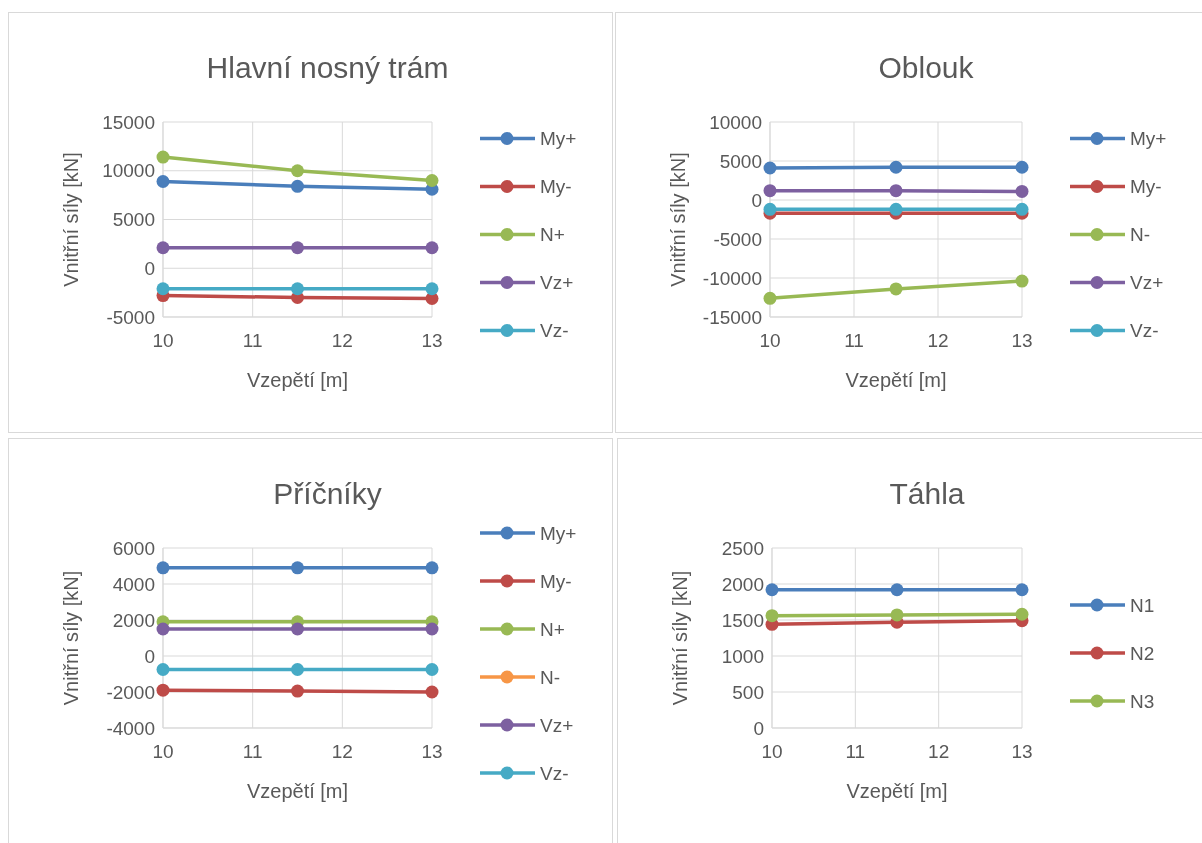  What do you see at coordinates (742, 656) in the screenshot?
I see `y-tick-label: 1000` at bounding box center [742, 656].